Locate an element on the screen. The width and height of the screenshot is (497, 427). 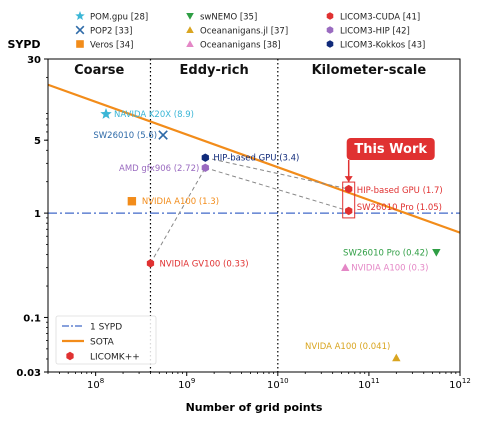
point-1-0-stroke-b is located at coordinates (163, 135).